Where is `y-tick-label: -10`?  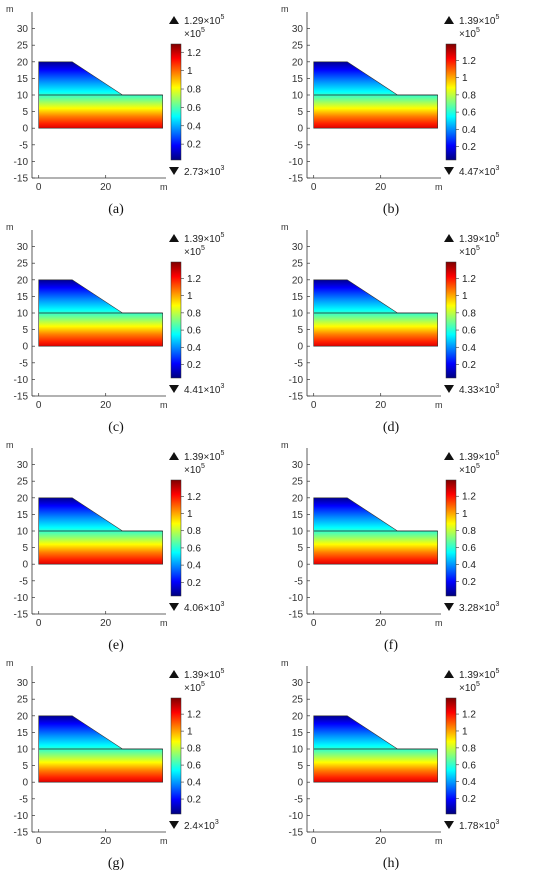 y-tick-label: -10 is located at coordinates (21, 380).